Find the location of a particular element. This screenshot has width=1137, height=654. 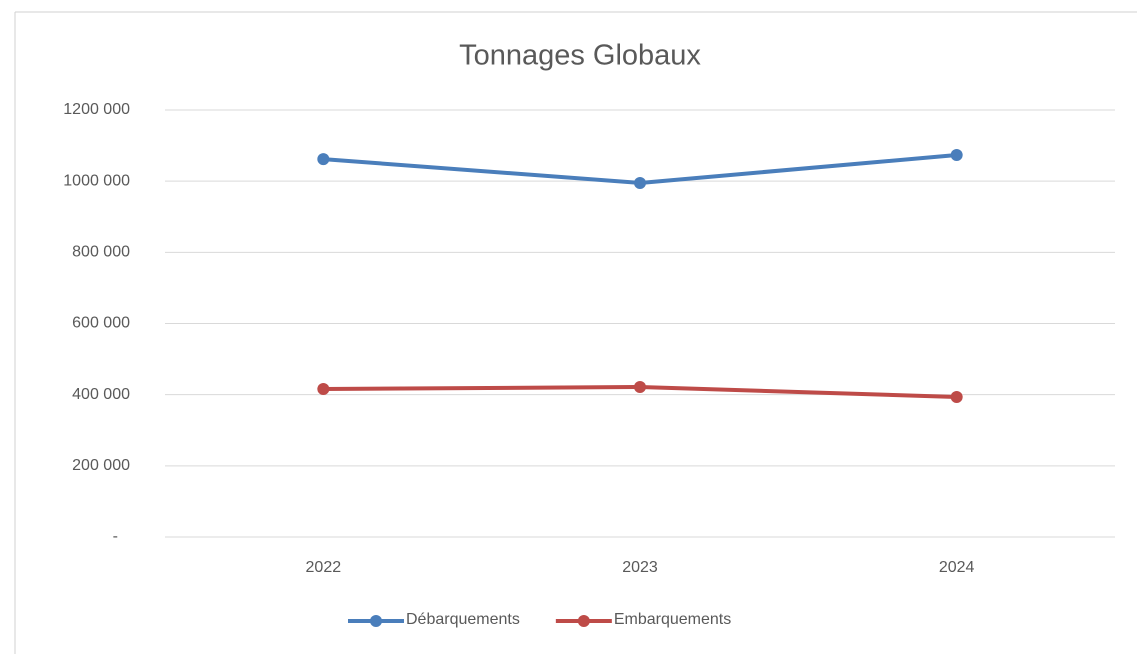

legend-label: Débarquements is located at coordinates (463, 619).